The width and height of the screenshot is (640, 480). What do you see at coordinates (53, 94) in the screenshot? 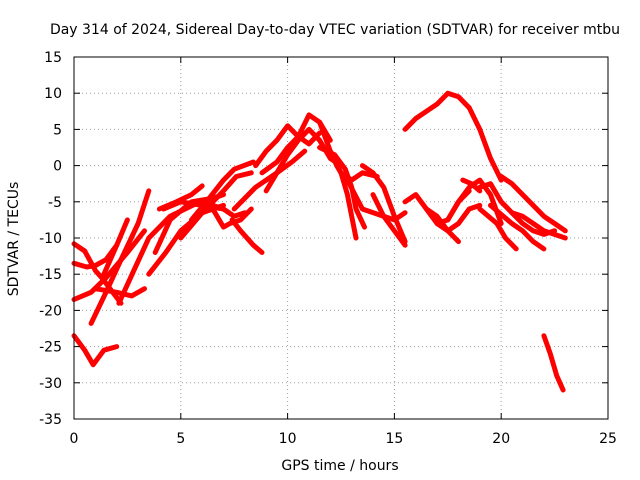
I see `y-tick-label: 10` at bounding box center [53, 94].